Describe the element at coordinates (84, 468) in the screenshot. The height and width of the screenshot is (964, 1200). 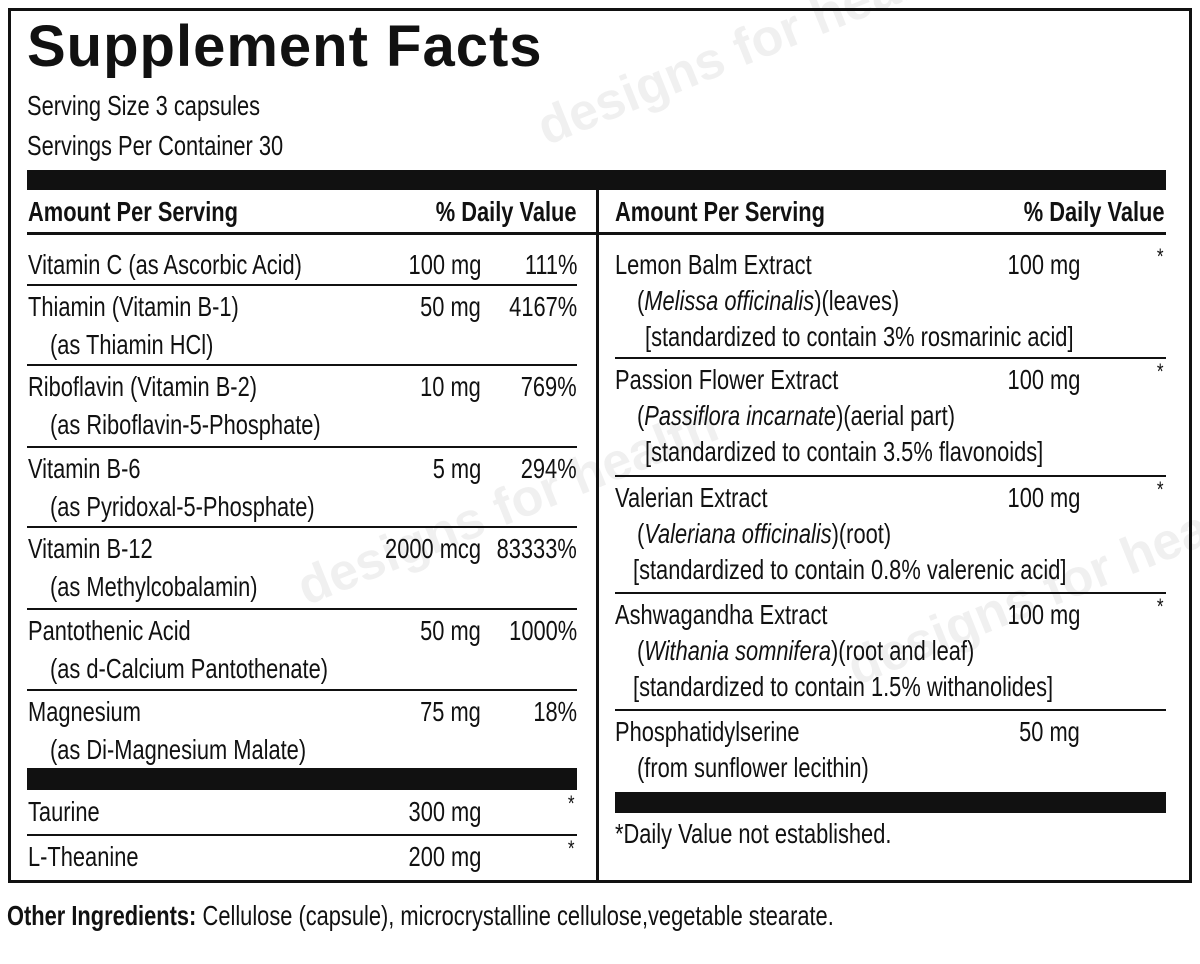
I see `nutrient-name: Vitamin B-6` at that location.